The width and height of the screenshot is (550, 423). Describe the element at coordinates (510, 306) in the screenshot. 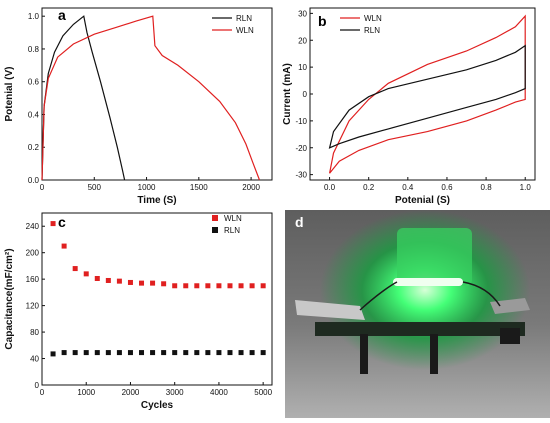

I see `right-clip` at that location.